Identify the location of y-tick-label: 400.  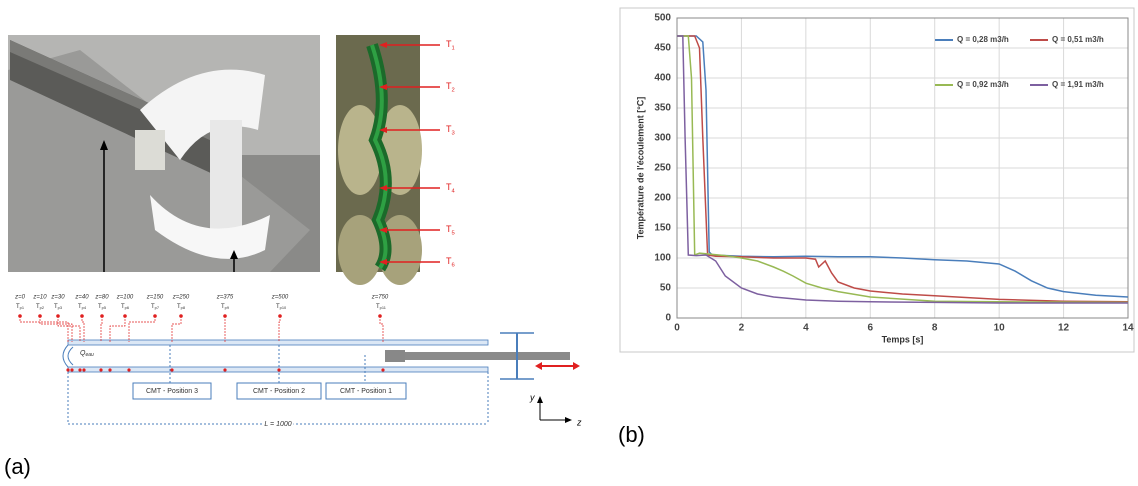
(662, 78).